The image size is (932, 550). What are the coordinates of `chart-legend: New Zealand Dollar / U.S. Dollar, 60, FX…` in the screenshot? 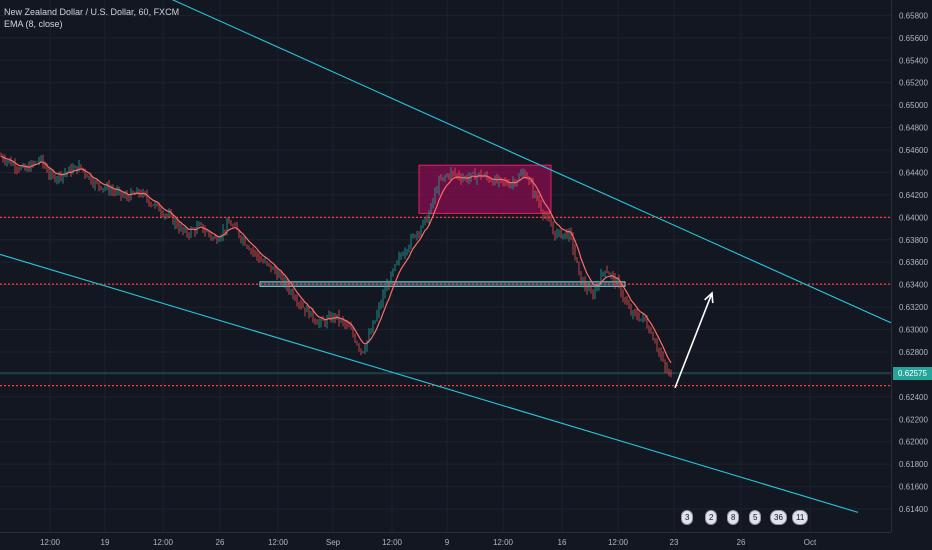 It's located at (91, 18).